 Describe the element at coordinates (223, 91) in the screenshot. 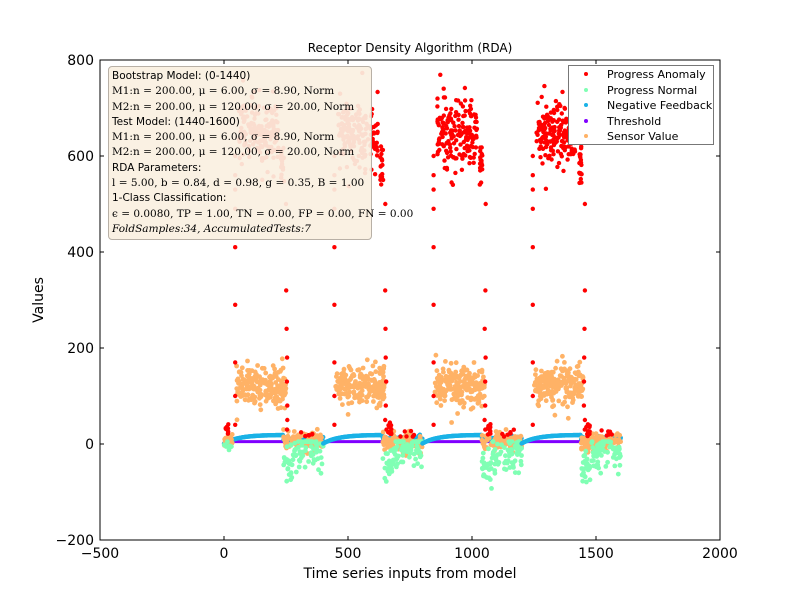

I see `info-line: M1:n = 200.00, μ = 6.00, σ = 8.90, Norm` at that location.